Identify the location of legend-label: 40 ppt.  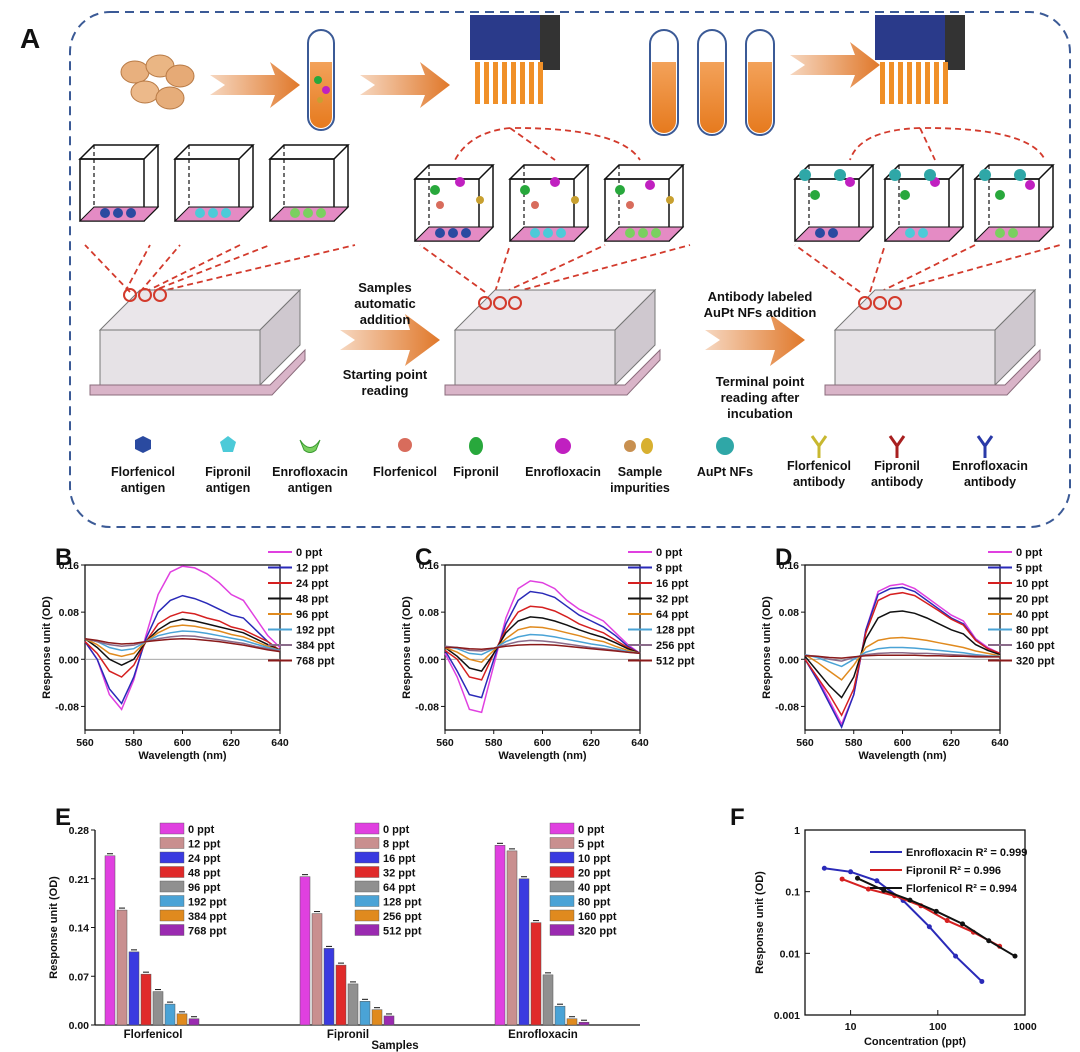
(594, 888).